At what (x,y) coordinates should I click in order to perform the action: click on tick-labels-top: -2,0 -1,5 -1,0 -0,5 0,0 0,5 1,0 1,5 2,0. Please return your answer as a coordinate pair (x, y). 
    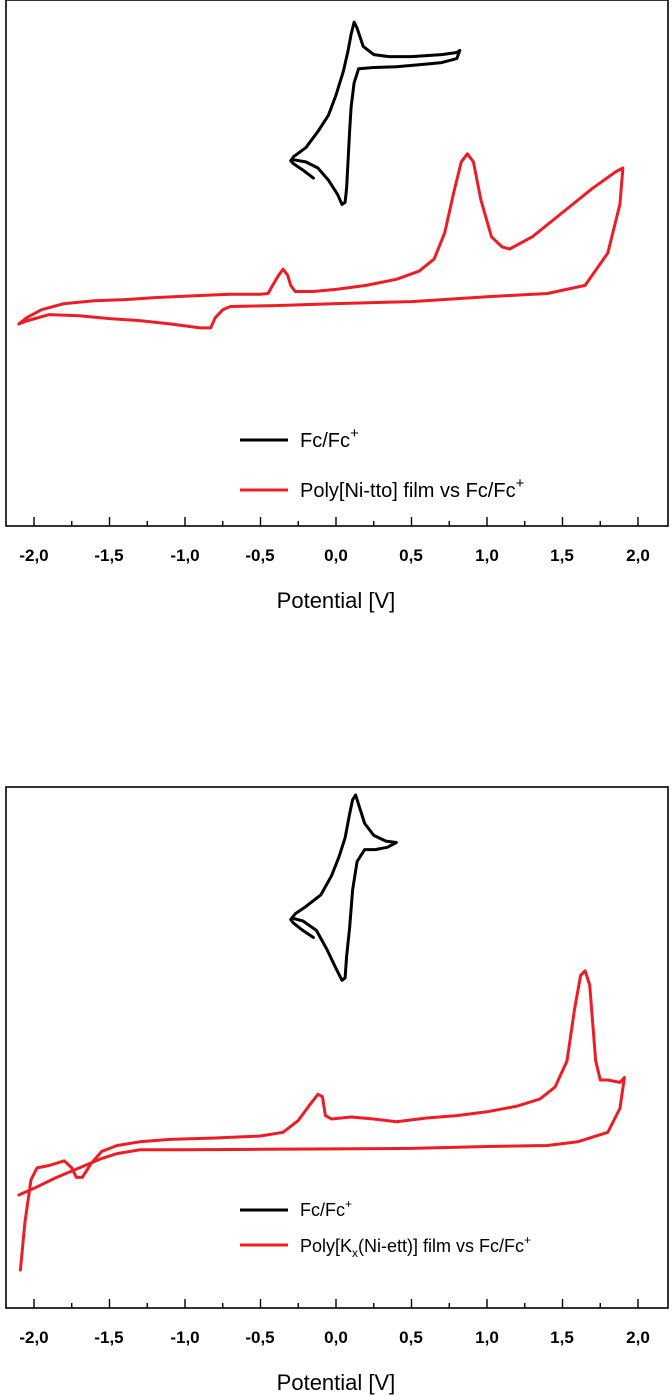
    Looking at the image, I should click on (334, 555).